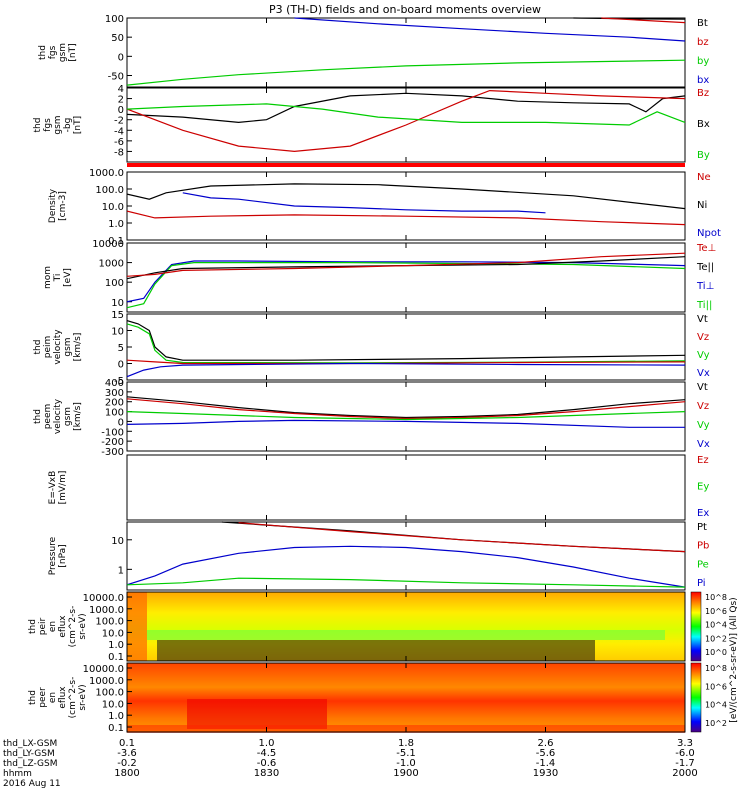 Image resolution: width=750 pixels, height=804 pixels. I want to click on y-axis-label: peim, so click(48, 347).